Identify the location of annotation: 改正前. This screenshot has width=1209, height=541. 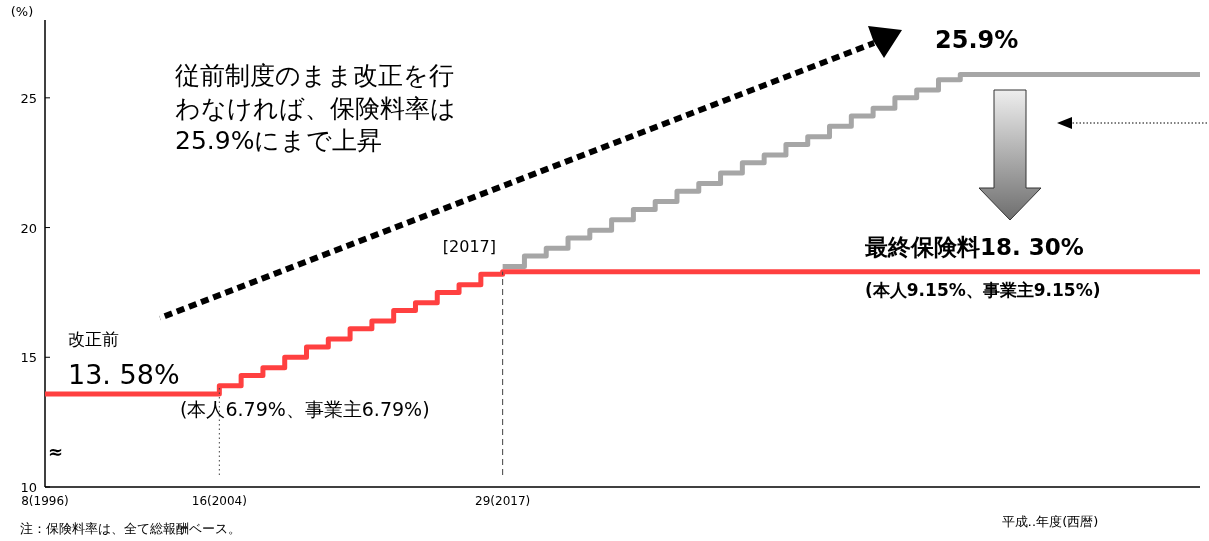
(93, 339).